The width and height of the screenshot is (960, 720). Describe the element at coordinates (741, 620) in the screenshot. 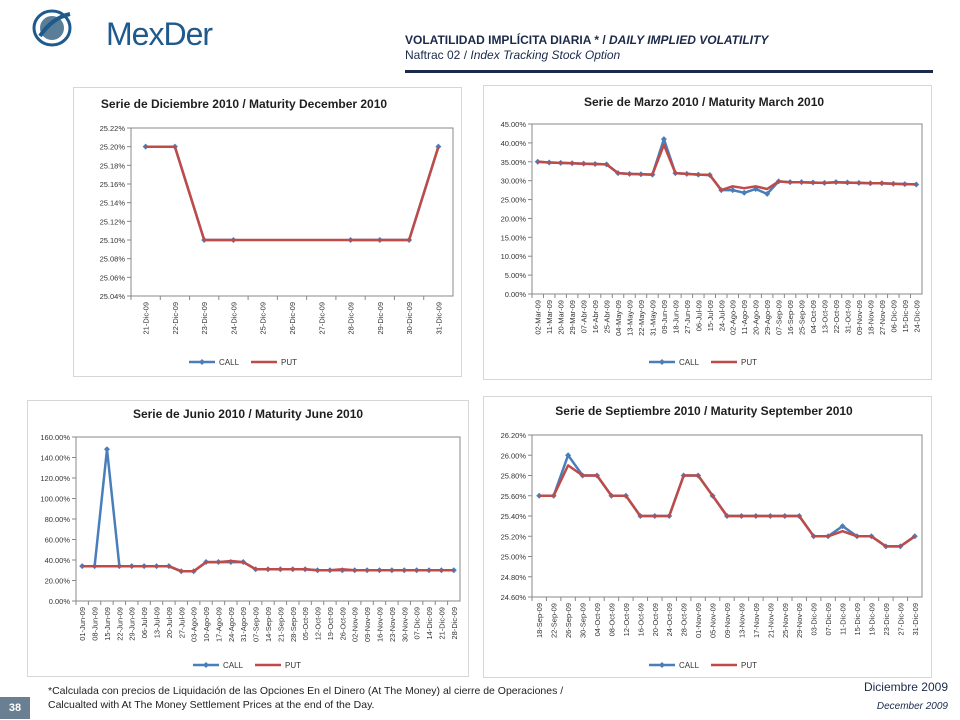

I see `x-tick-label: 13-Nov-09` at that location.